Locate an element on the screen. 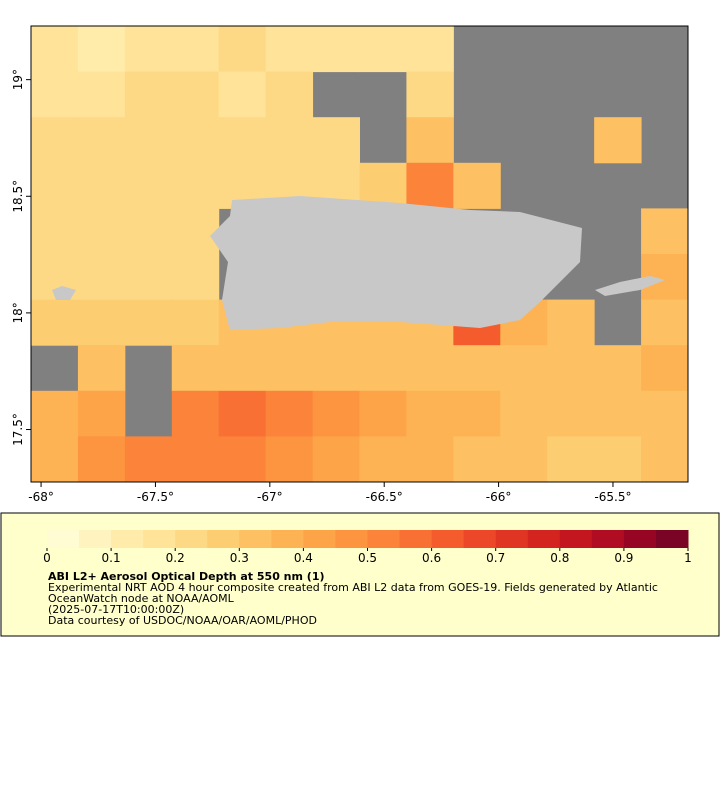 This screenshot has height=804, width=720. colorbar-tick-label: 0 is located at coordinates (47, 558).